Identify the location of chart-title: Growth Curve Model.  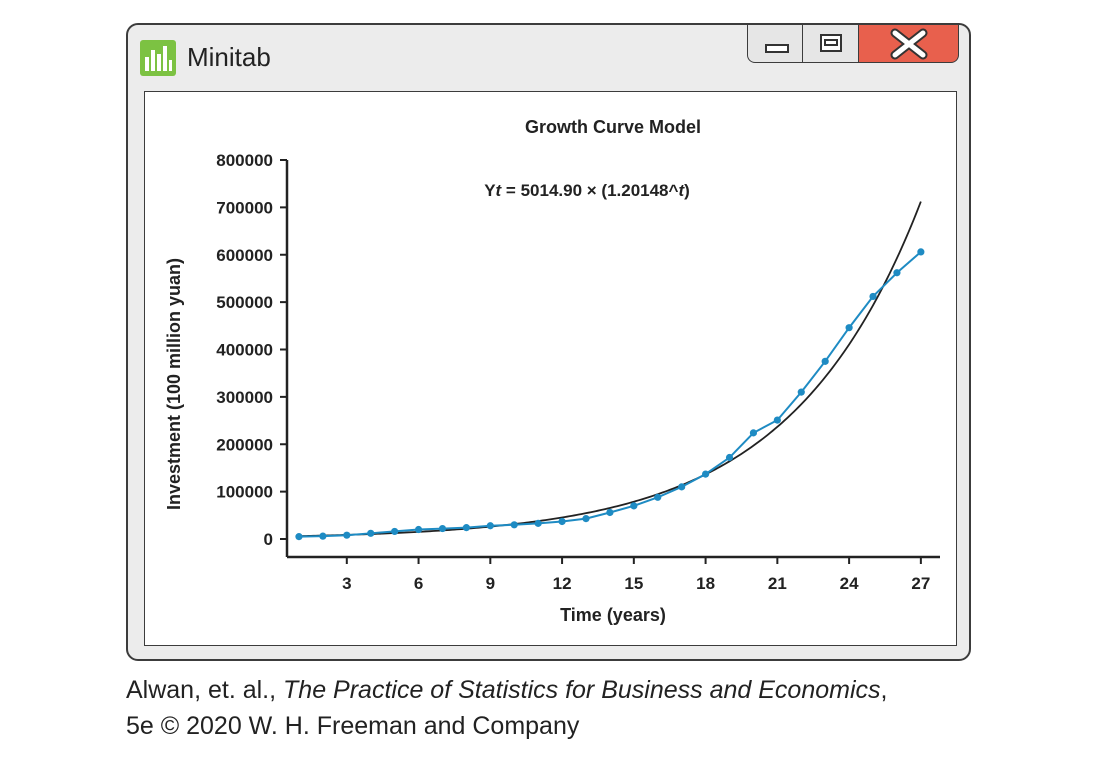
(613, 127).